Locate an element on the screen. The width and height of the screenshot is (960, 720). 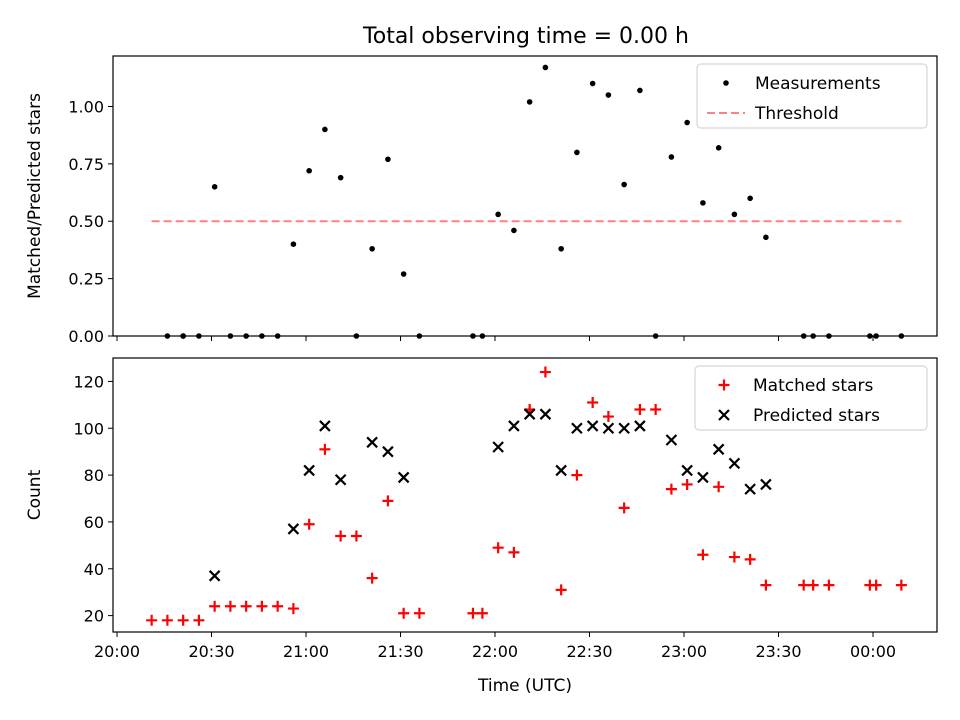
y-axis-label: Count is located at coordinates (35, 494).